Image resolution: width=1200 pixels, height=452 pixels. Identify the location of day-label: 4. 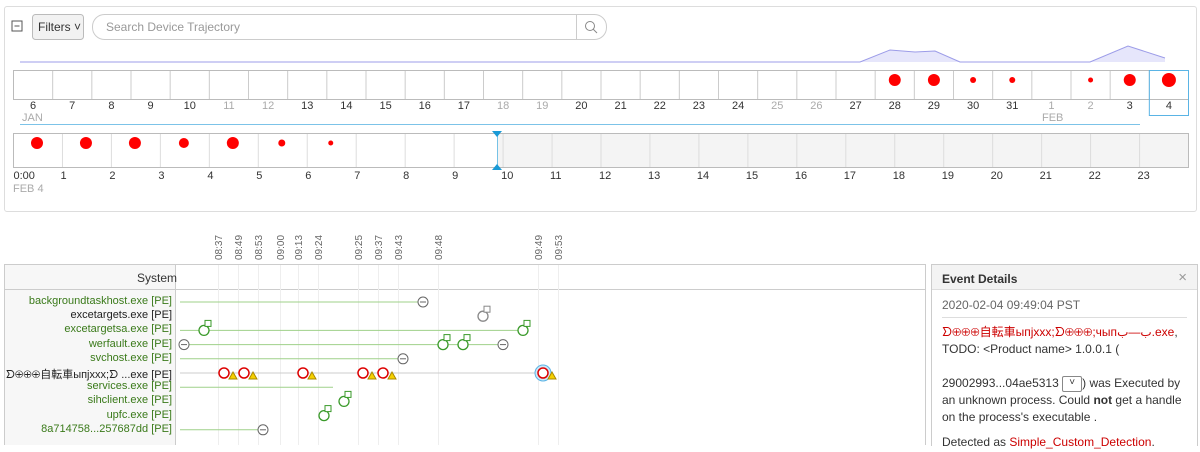
(1168, 106).